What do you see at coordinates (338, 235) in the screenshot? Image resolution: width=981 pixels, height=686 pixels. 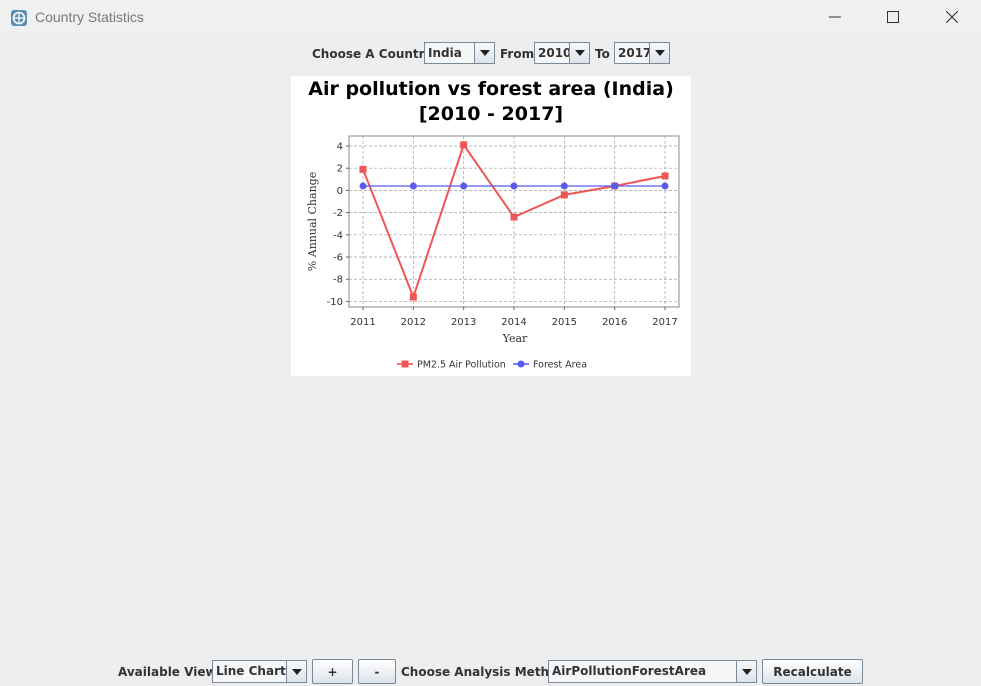 I see `y-tick-label: -4` at bounding box center [338, 235].